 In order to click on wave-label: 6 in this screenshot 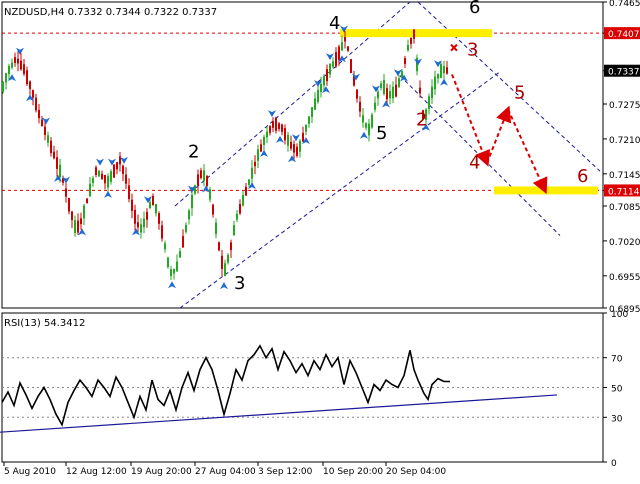, I will do `click(474, 9)`.